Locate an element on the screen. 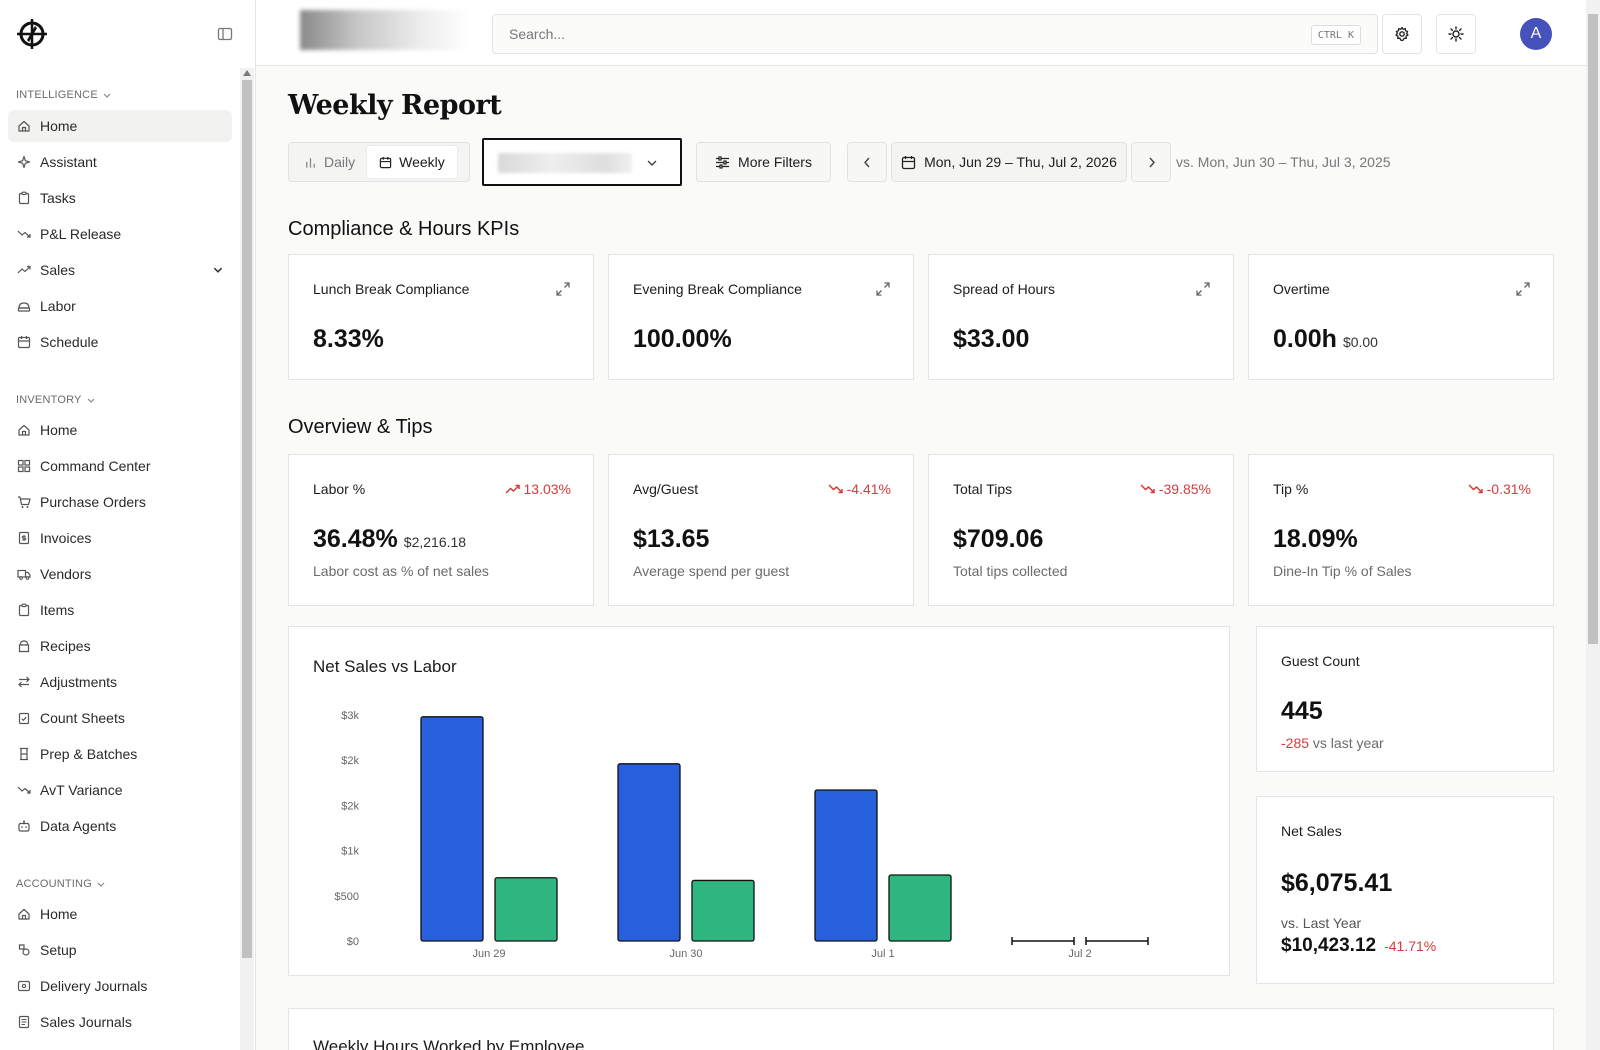  sidebar-item-assistant: Assistant is located at coordinates (120, 162).